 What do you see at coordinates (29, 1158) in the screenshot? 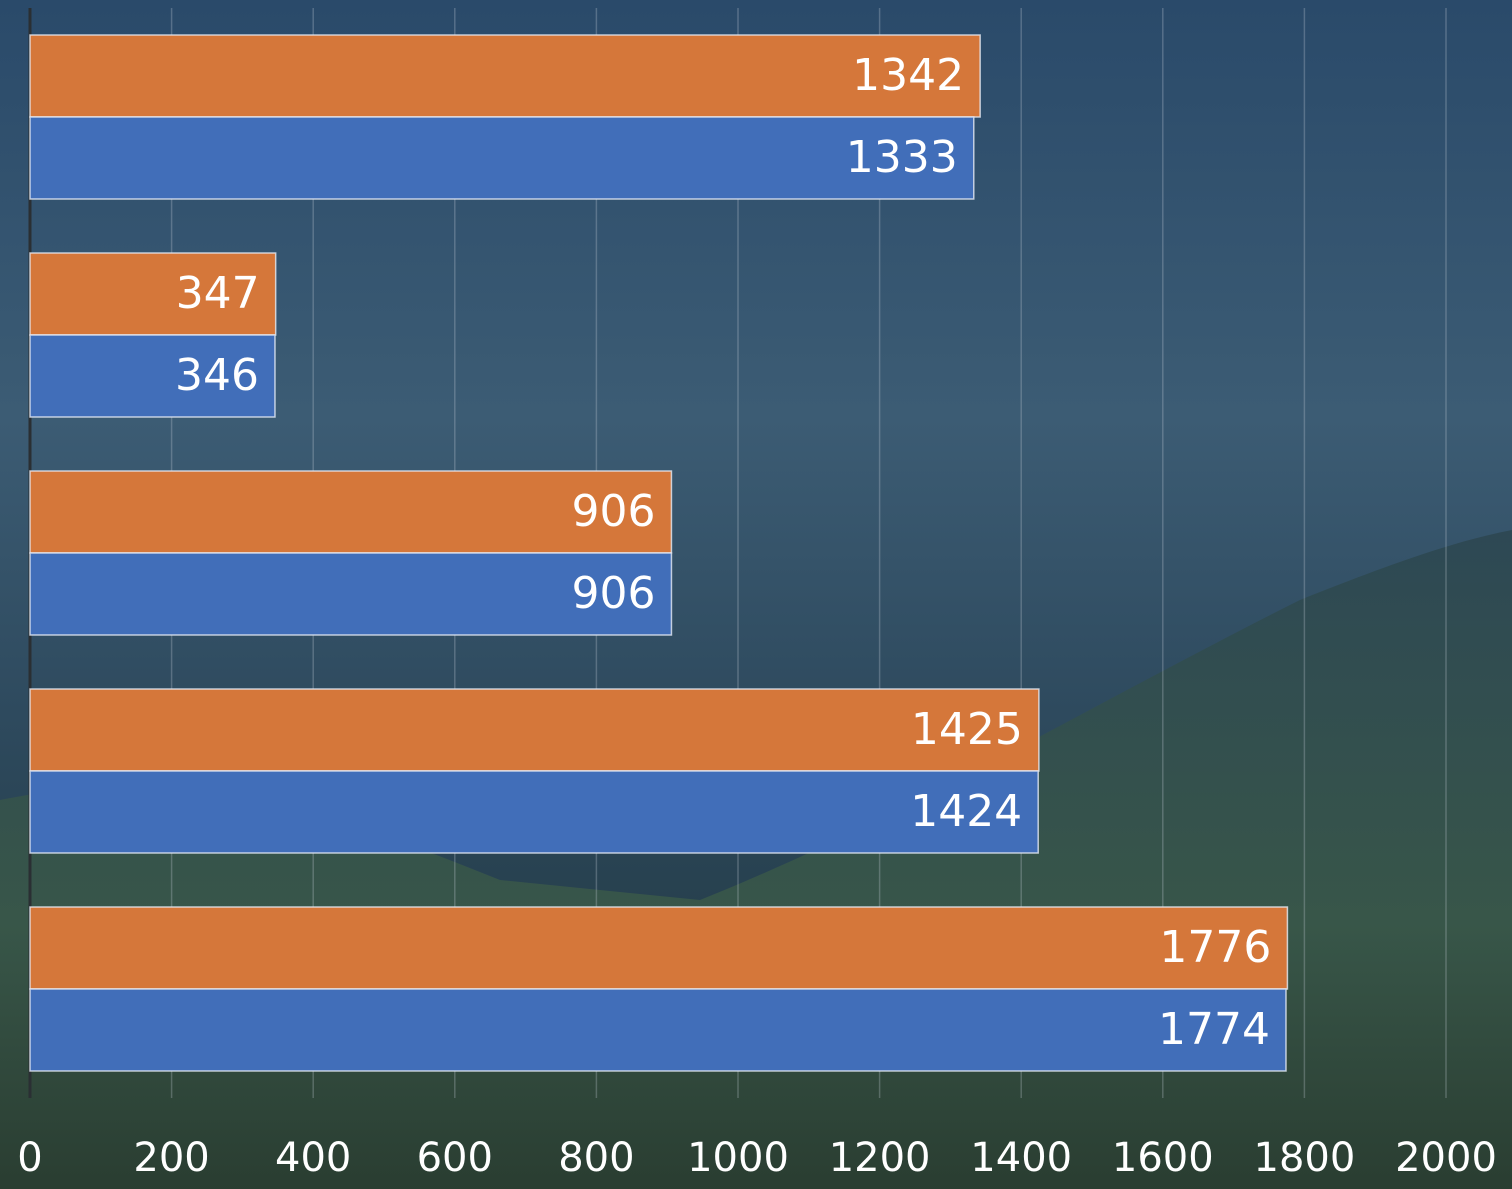
I see `x-tick-label: 0` at bounding box center [29, 1158].